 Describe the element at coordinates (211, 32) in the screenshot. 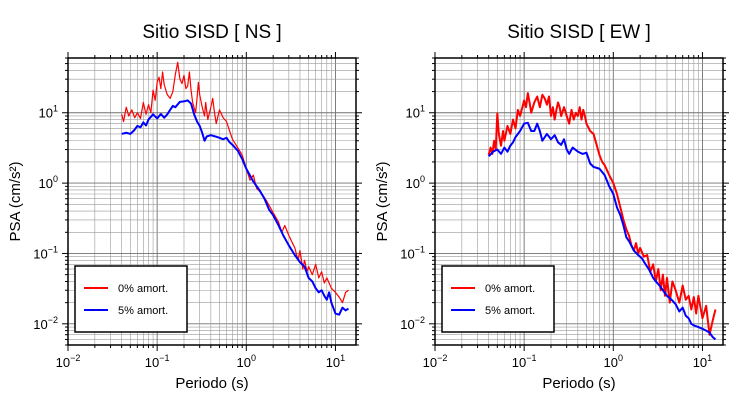

I see `chart-title: Sitio SISD [ NS ]` at that location.